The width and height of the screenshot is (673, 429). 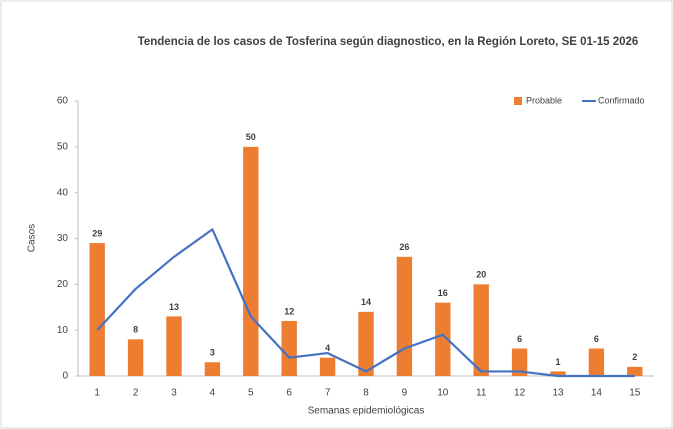 I want to click on data-label: 13, so click(x=174, y=307).